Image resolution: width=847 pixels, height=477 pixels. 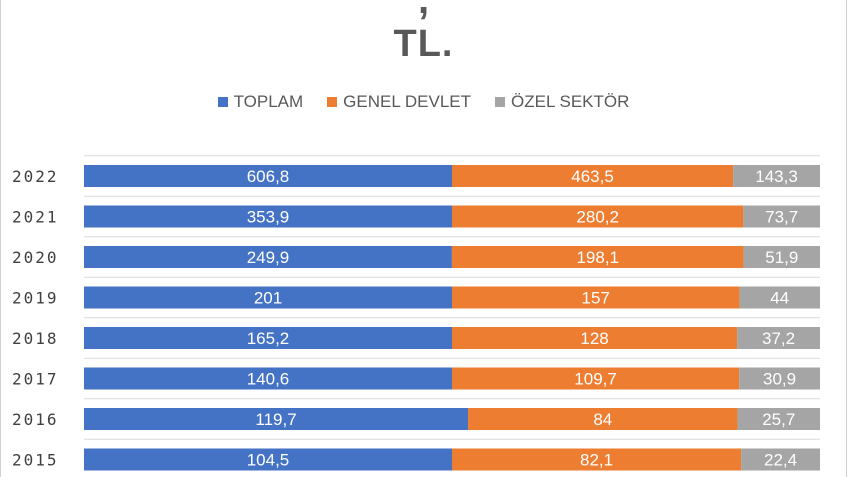 What do you see at coordinates (423, 11) in the screenshot?
I see `chart-title-fragment: ,` at bounding box center [423, 11].